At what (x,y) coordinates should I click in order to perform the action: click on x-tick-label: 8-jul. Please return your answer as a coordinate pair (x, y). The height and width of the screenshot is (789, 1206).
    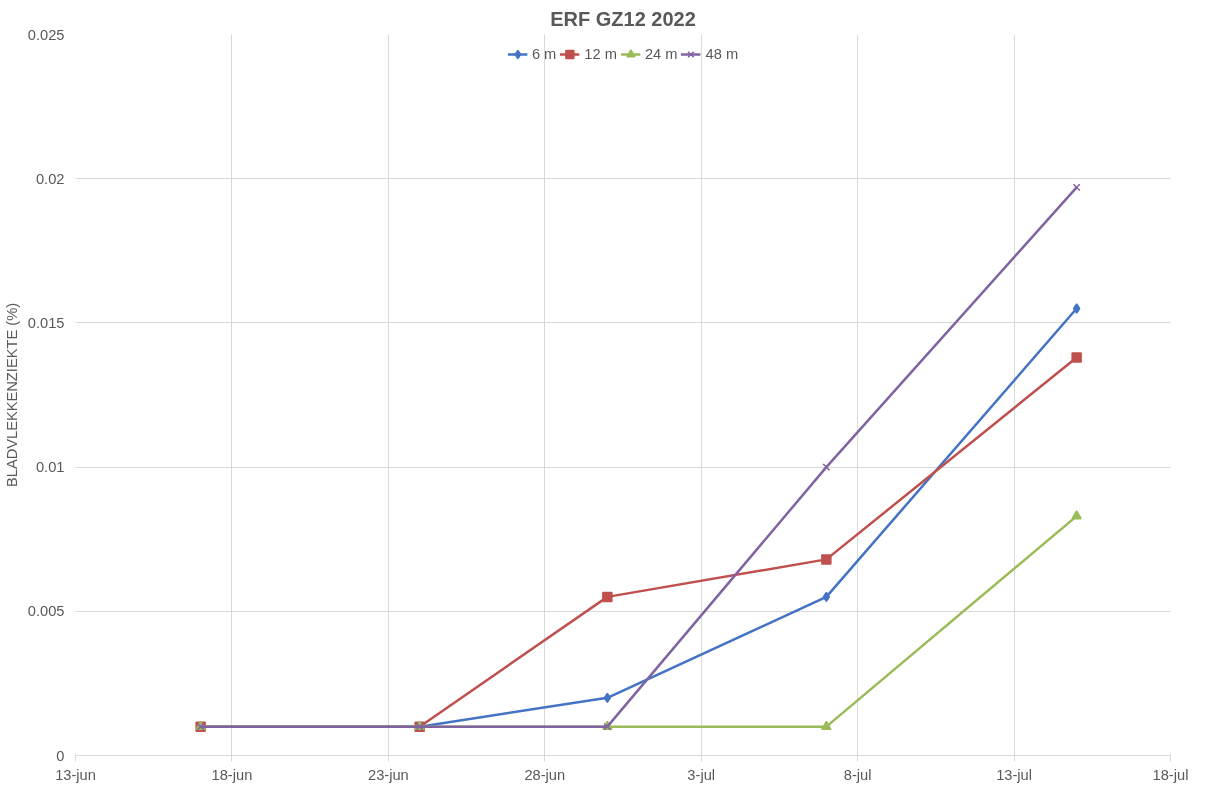
    Looking at the image, I should click on (857, 774).